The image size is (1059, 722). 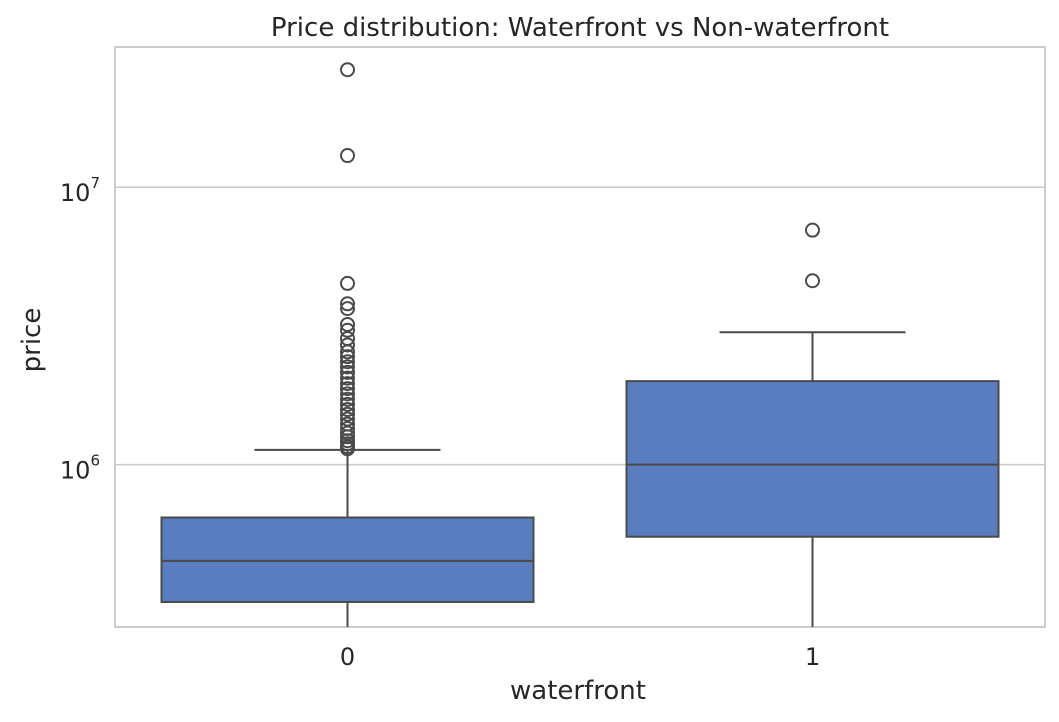 I want to click on x-tick-label: 0, so click(x=347, y=657).